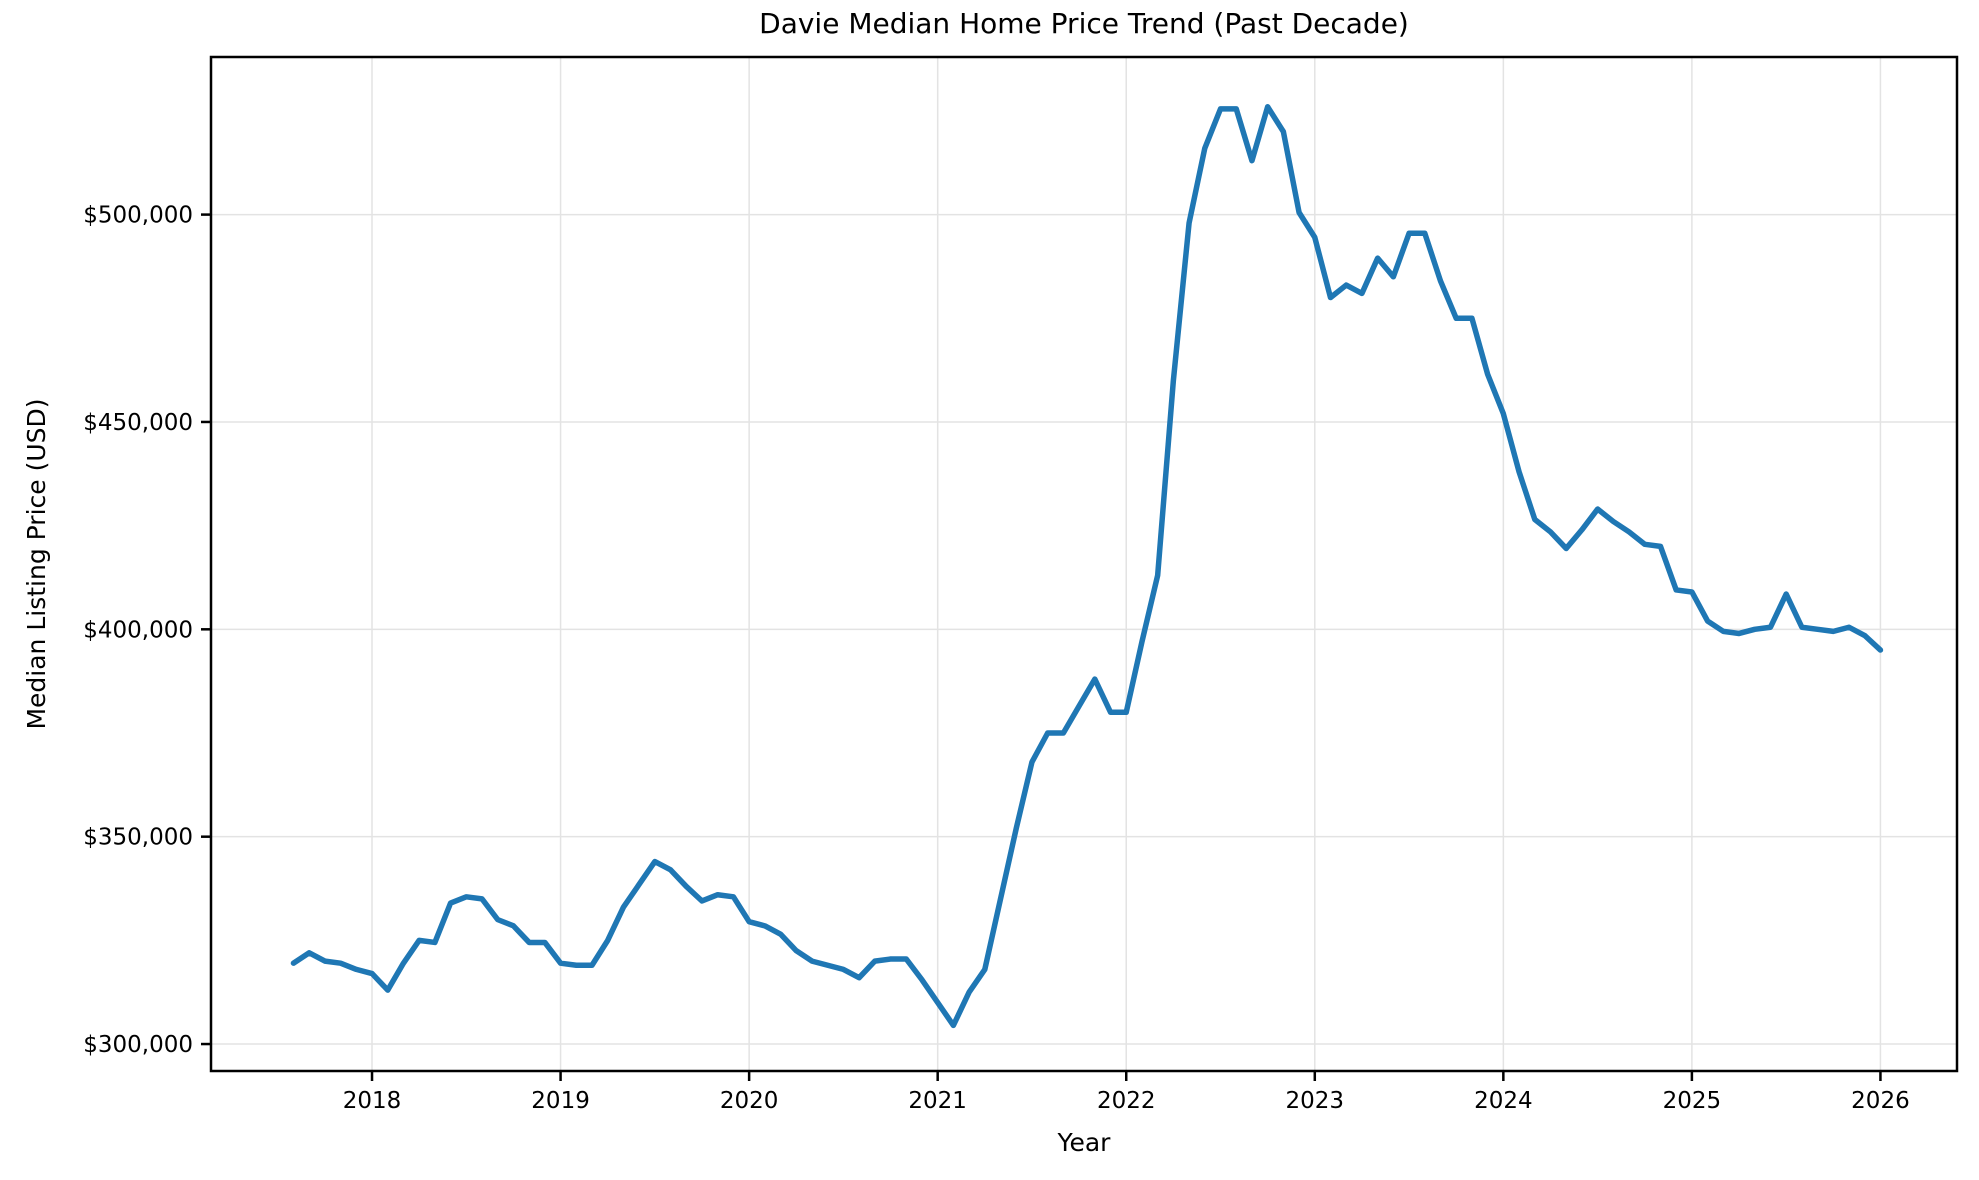 The width and height of the screenshot is (1979, 1180). Describe the element at coordinates (1315, 1101) in the screenshot. I see `x-tick-label-2023: 2023` at that location.